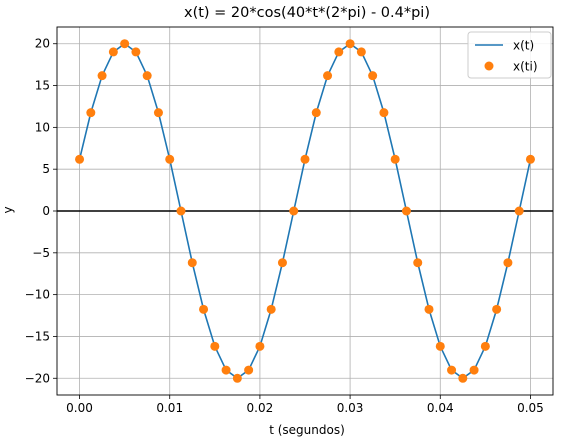  Describe the element at coordinates (440, 408) in the screenshot. I see `x-tick-label: 0.04` at that location.